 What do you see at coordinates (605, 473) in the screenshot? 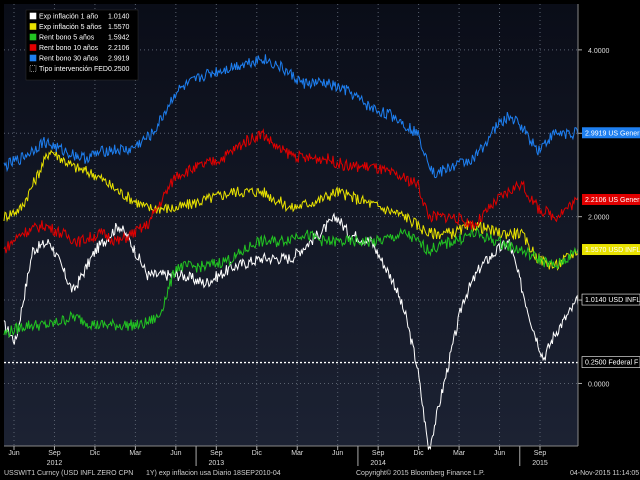
I see `footer-date: 04-Nov-2015 11:14:05` at bounding box center [605, 473].